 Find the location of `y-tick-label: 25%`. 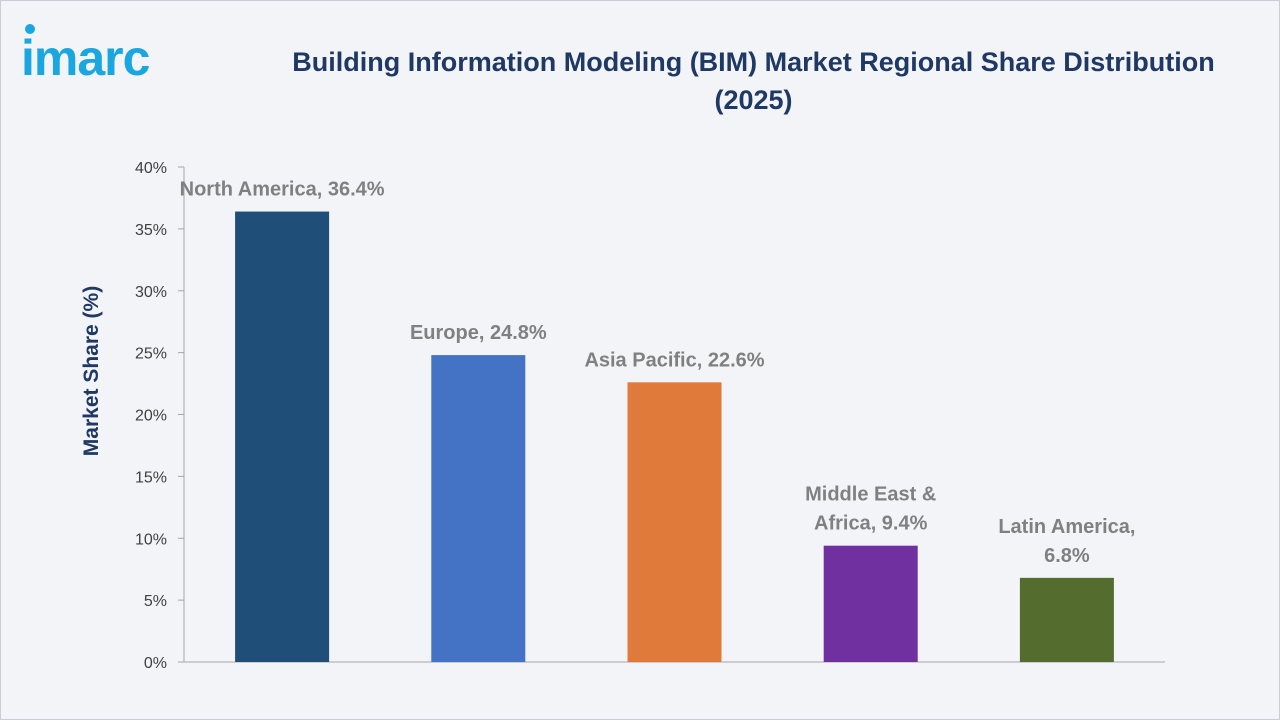

y-tick-label: 25% is located at coordinates (151, 354).